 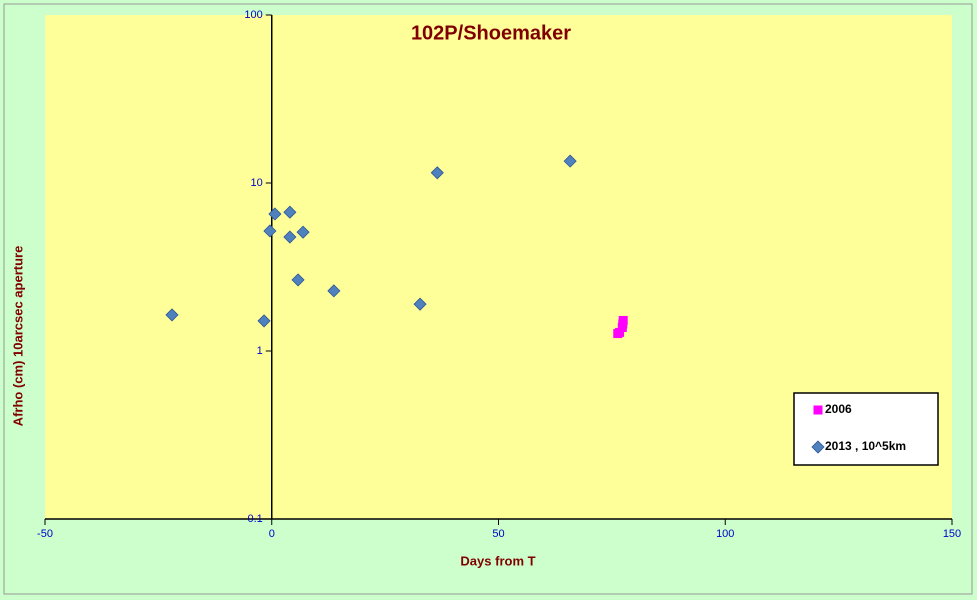 I want to click on chart-title: 102P/Shoemaker, so click(x=491, y=33).